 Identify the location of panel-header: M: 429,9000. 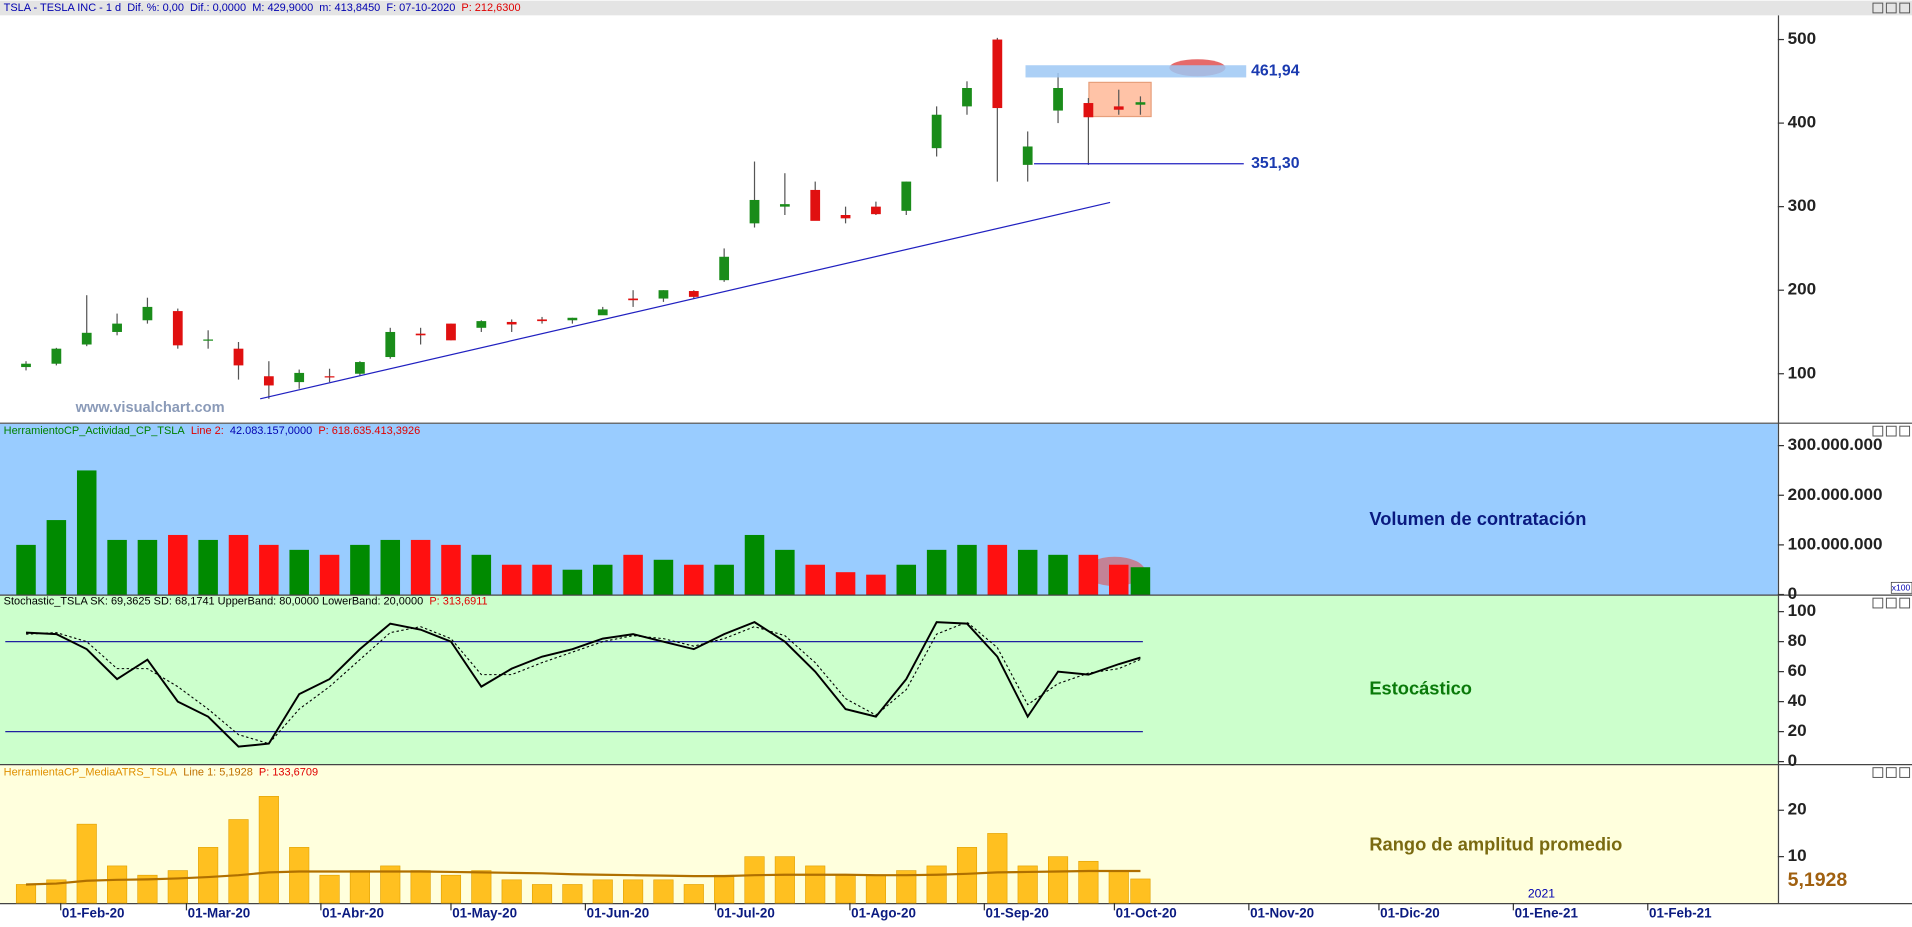
(282, 8).